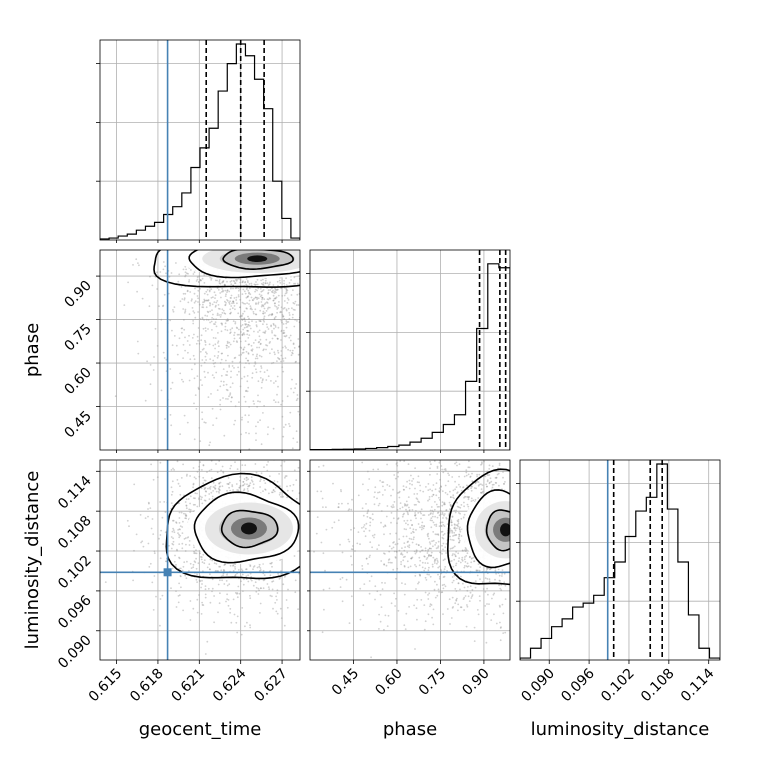 Image resolution: width=760 pixels, height=760 pixels. I want to click on luminosity_distance-vs-geocent_time-contour, so click(246, 527).